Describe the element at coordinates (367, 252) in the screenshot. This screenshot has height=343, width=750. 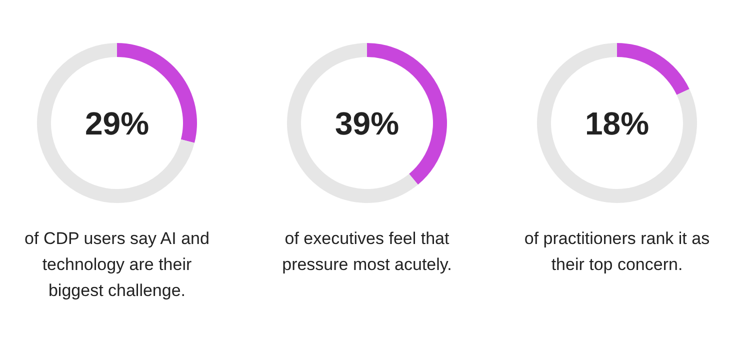
I see `text: of executives feel that pressure most acutely.` at that location.